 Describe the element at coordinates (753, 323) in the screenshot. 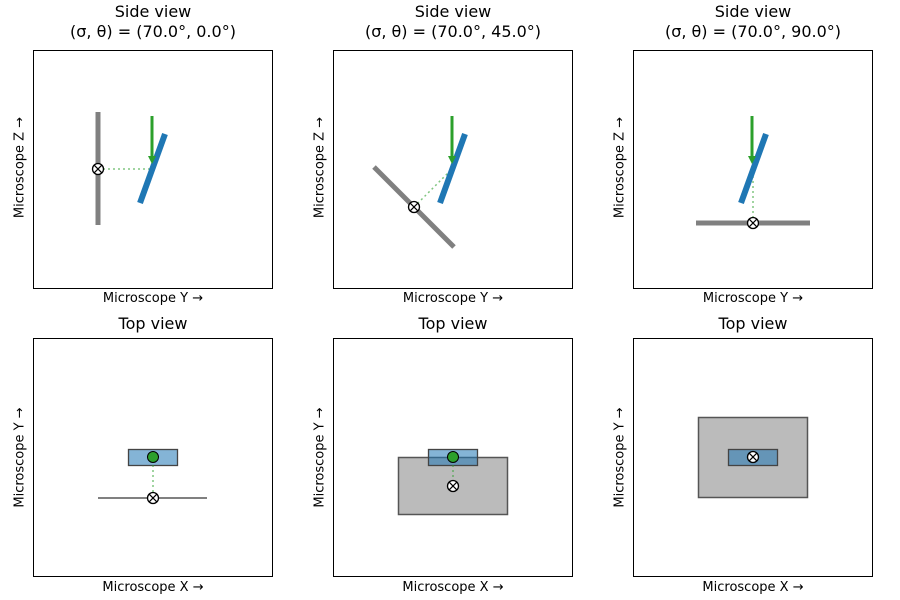

I see `panel-6-title: Top view` at that location.